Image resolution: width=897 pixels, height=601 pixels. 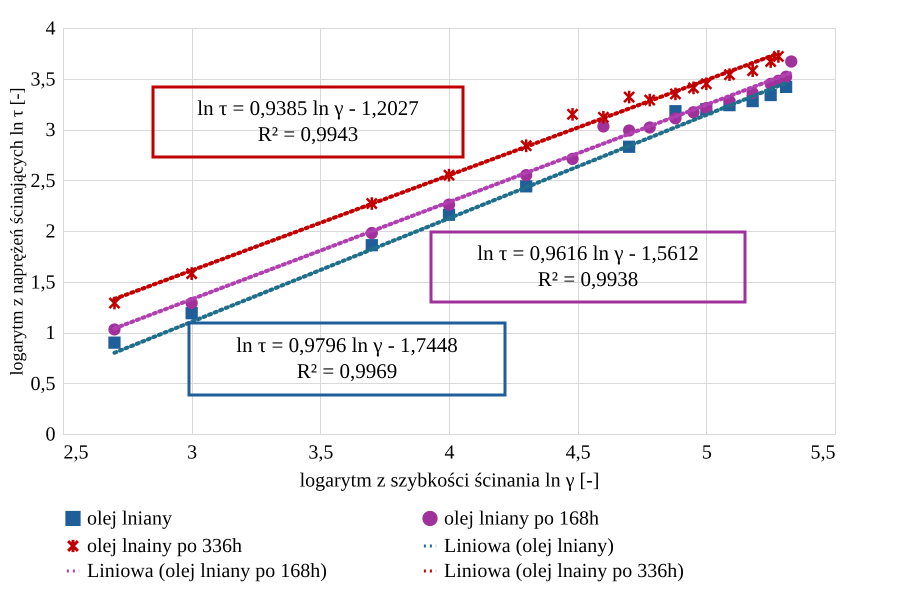 I want to click on x-axis-title: logarytm z szybkości ścinania ln γ [-], so click(x=450, y=481).